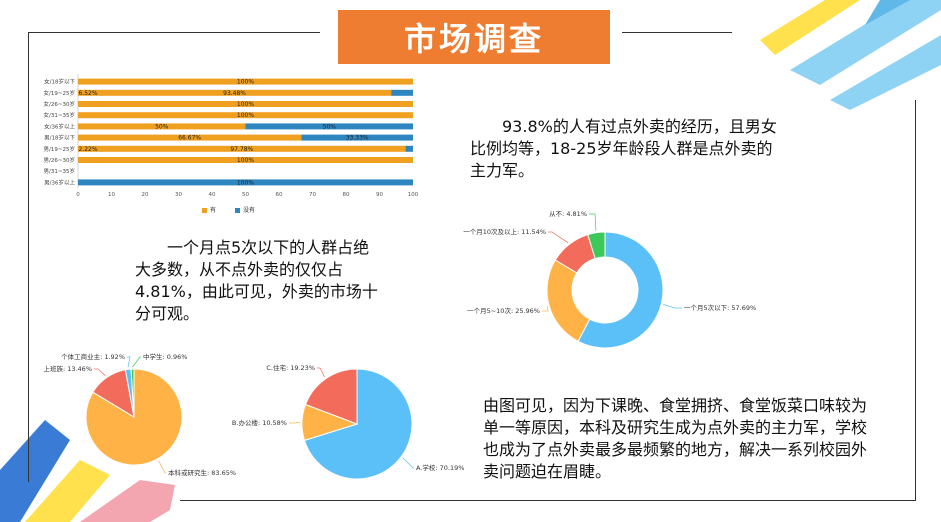 This screenshot has width=941, height=522. What do you see at coordinates (165, 356) in the screenshot?
I see `slice-label: 中学生: 0.96%` at bounding box center [165, 356].